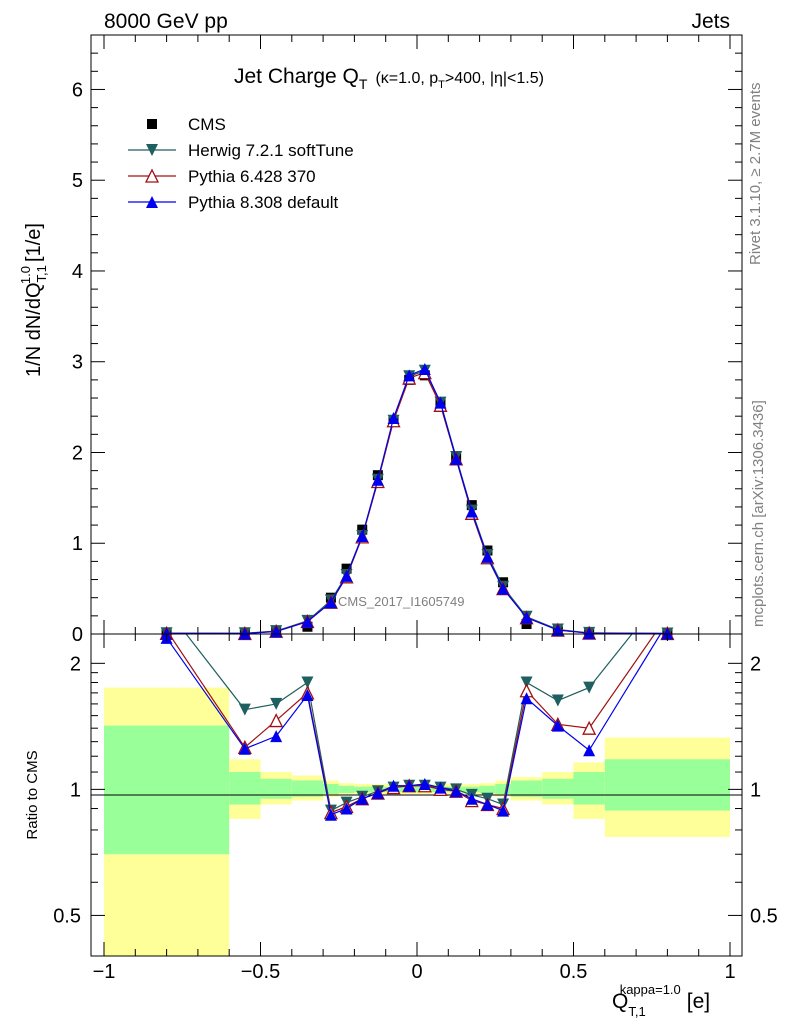 The width and height of the screenshot is (786, 1024). Describe the element at coordinates (166, 21) in the screenshot. I see `header-left: 8000 GeV pp` at that location.